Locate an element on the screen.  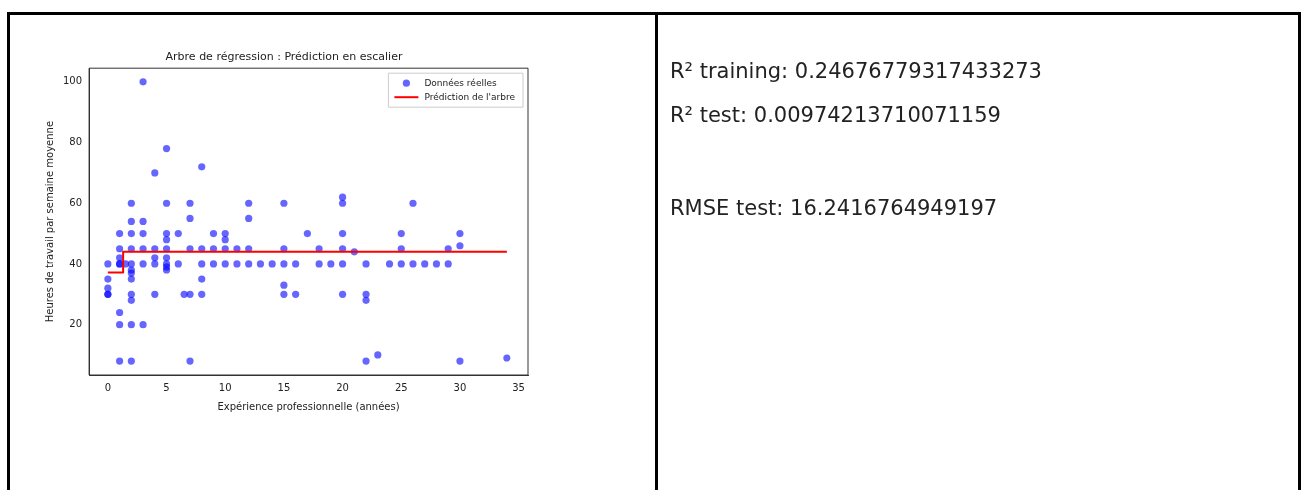
y-axis-title: Heures de travail par semaine moyenne is located at coordinates (49, 221).